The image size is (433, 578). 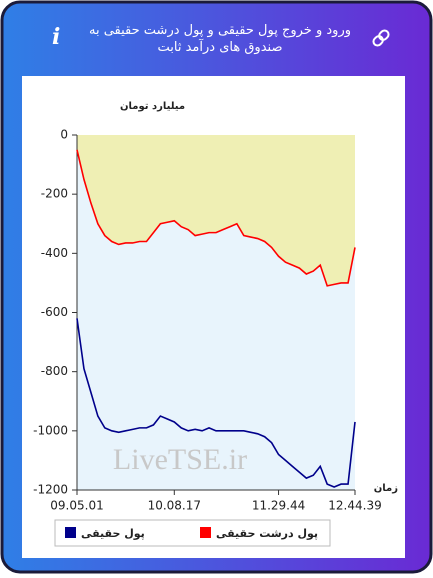 I want to click on legend-box, so click(x=192, y=533).